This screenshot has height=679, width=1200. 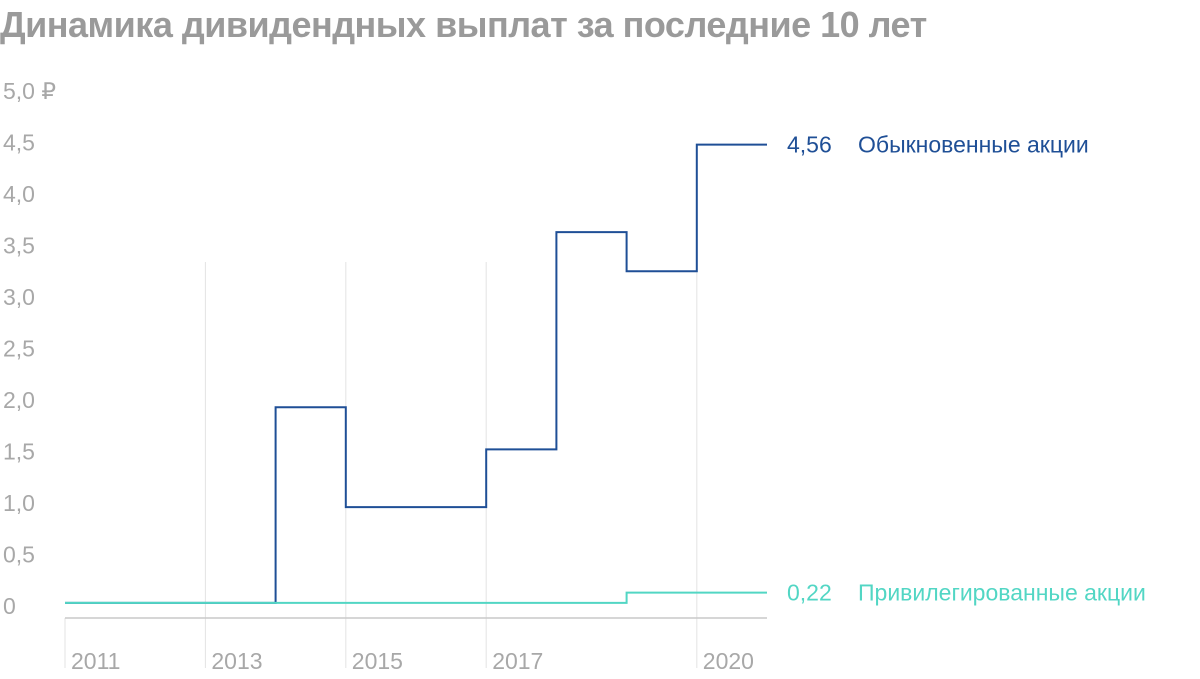 I want to click on x-tick-label: 2020, so click(x=728, y=661).